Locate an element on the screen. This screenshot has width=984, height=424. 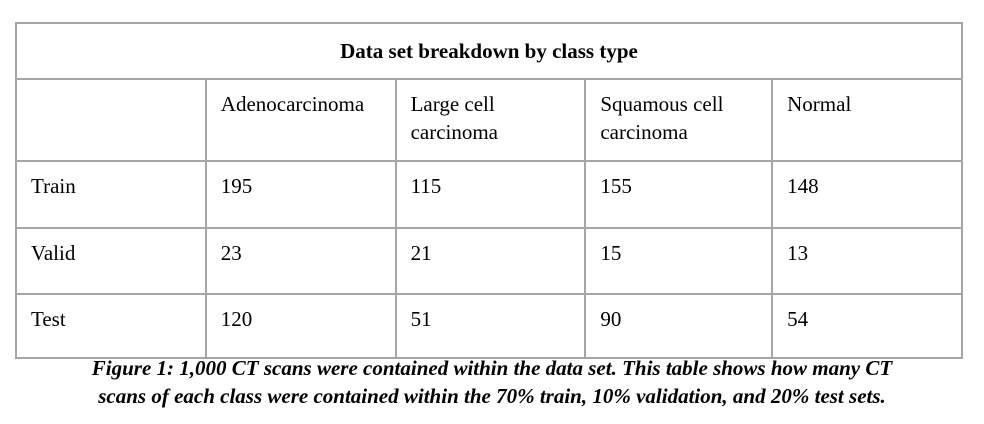
table-cell: 21 is located at coordinates (490, 261).